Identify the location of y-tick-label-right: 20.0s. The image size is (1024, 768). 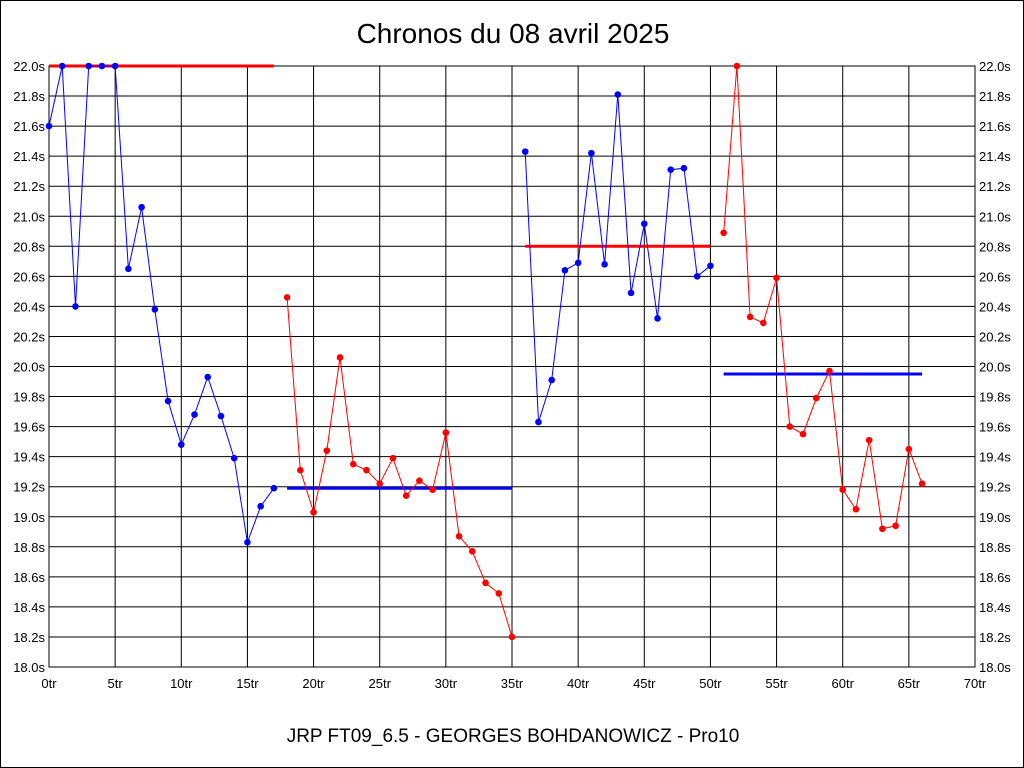
(995, 367).